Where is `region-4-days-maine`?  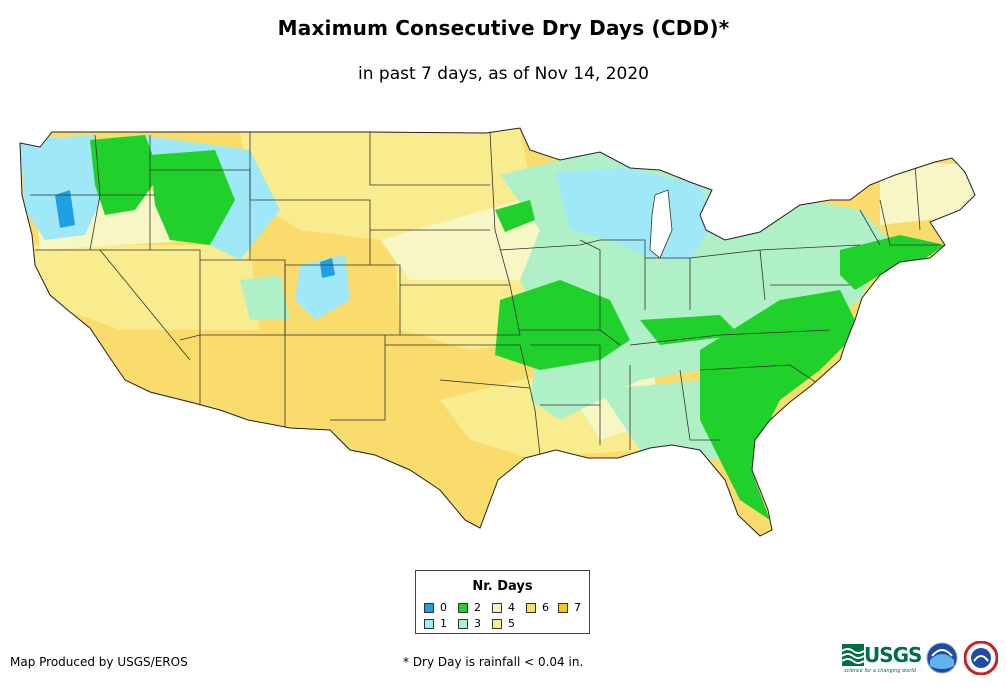
region-4-days-maine is located at coordinates (927, 192).